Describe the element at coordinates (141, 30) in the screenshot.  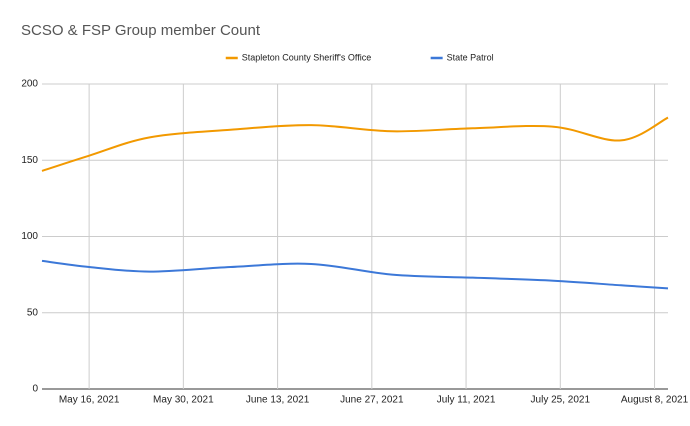
I see `chart-title: SCSO & FSP Group member Count` at that location.